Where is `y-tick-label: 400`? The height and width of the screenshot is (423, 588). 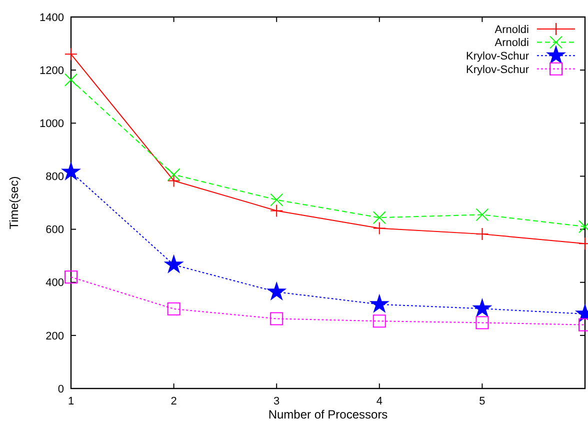
y-tick-label: 400 is located at coordinates (55, 283).